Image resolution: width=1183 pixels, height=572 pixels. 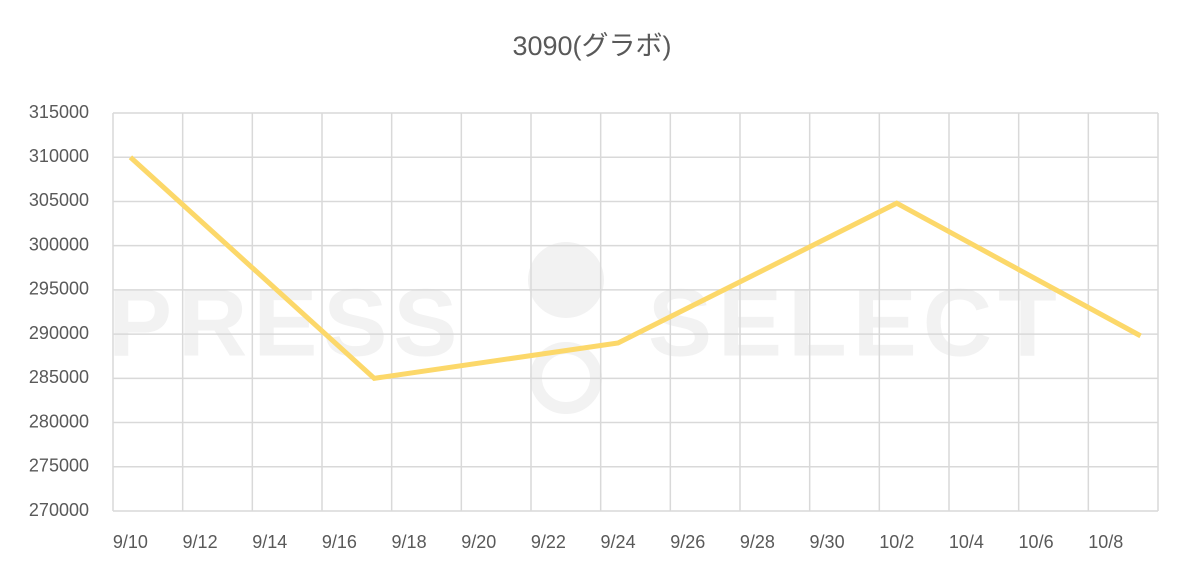 What do you see at coordinates (1105, 542) in the screenshot?
I see `x-tick-label: 10/8` at bounding box center [1105, 542].